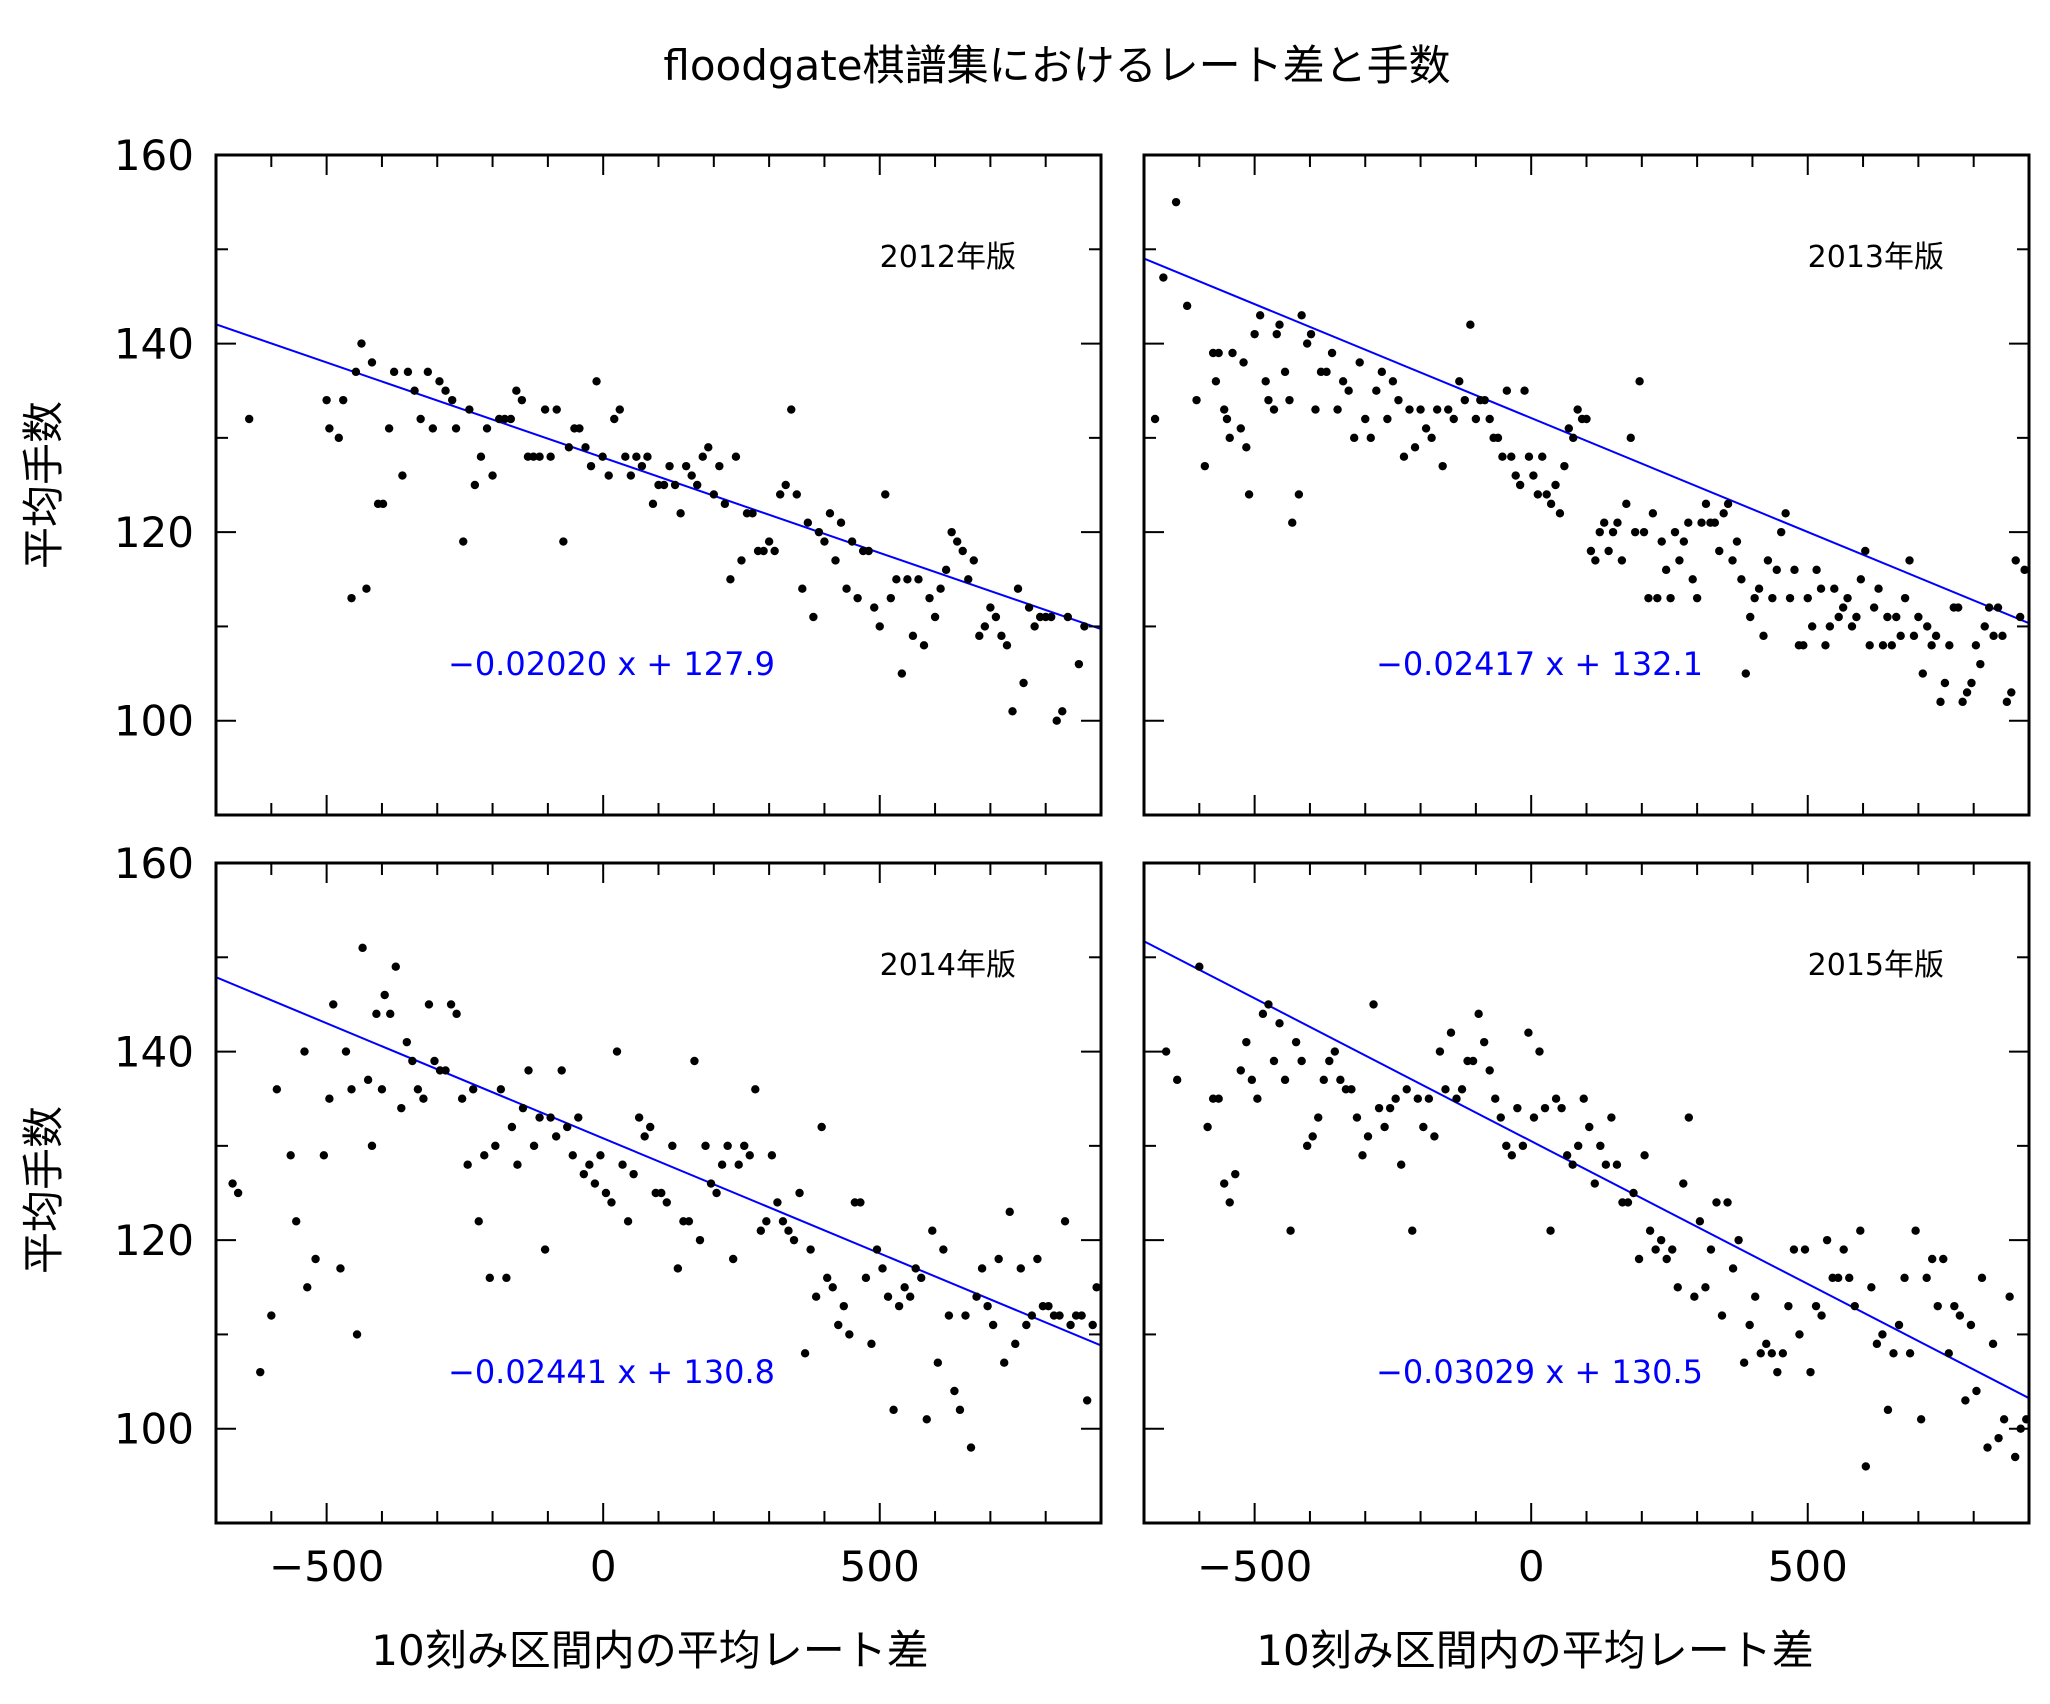  I want to click on fit-line, so click(1586, 1170).